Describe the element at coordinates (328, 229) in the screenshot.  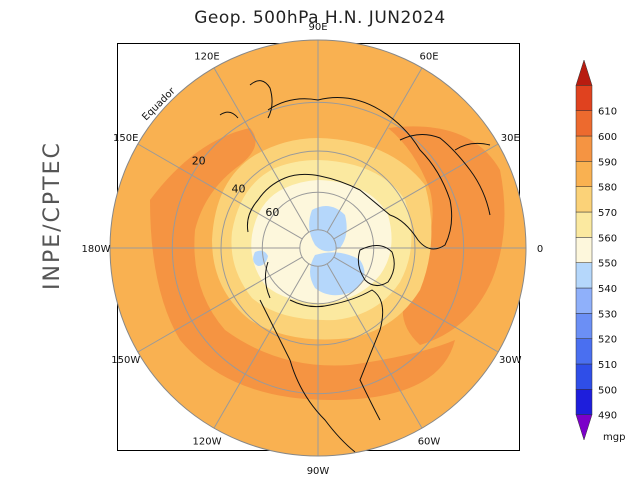
I see `low-east-siberia` at that location.